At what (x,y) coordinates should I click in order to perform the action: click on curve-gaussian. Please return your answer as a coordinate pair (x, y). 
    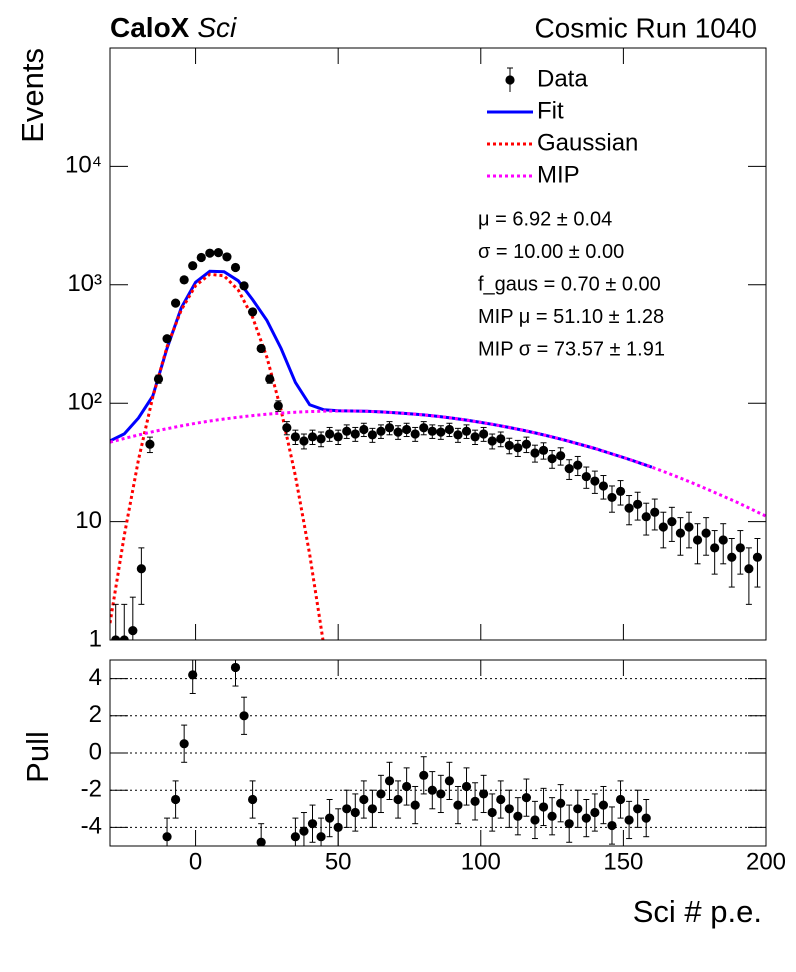
    Looking at the image, I should click on (217, 456).